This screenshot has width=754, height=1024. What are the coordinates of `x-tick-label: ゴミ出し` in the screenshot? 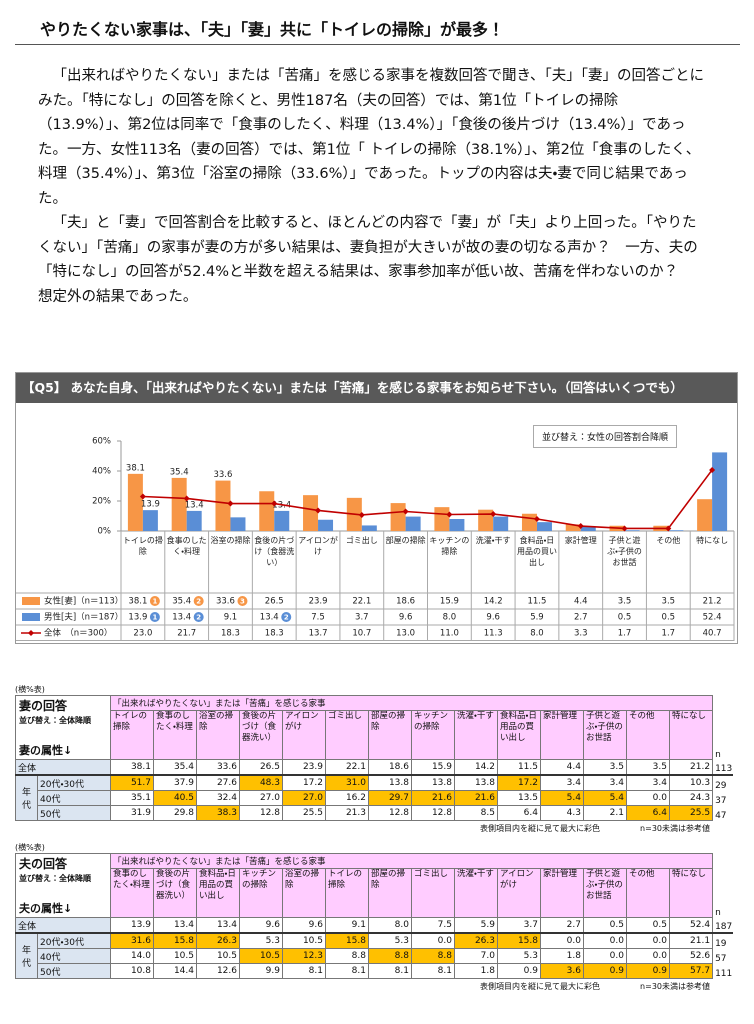 It's located at (361, 540).